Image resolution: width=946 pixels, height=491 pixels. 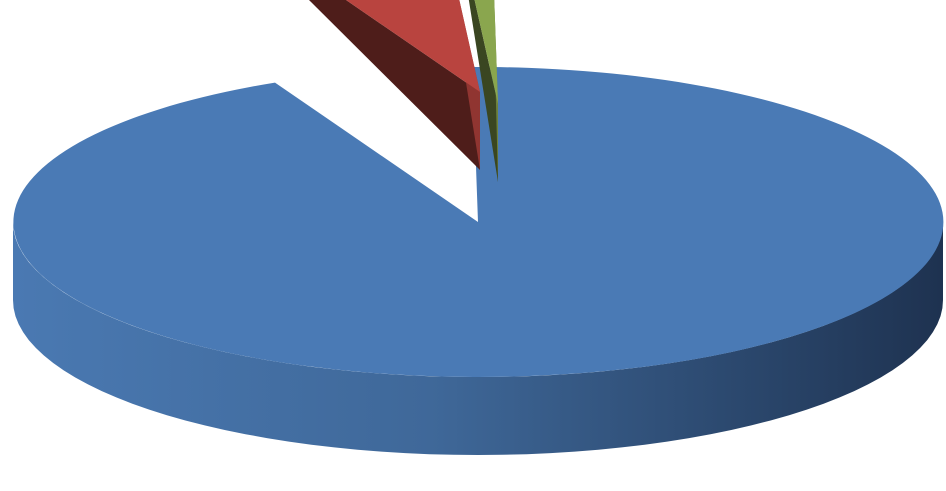 I want to click on slice-2-top, so click(x=413, y=46).